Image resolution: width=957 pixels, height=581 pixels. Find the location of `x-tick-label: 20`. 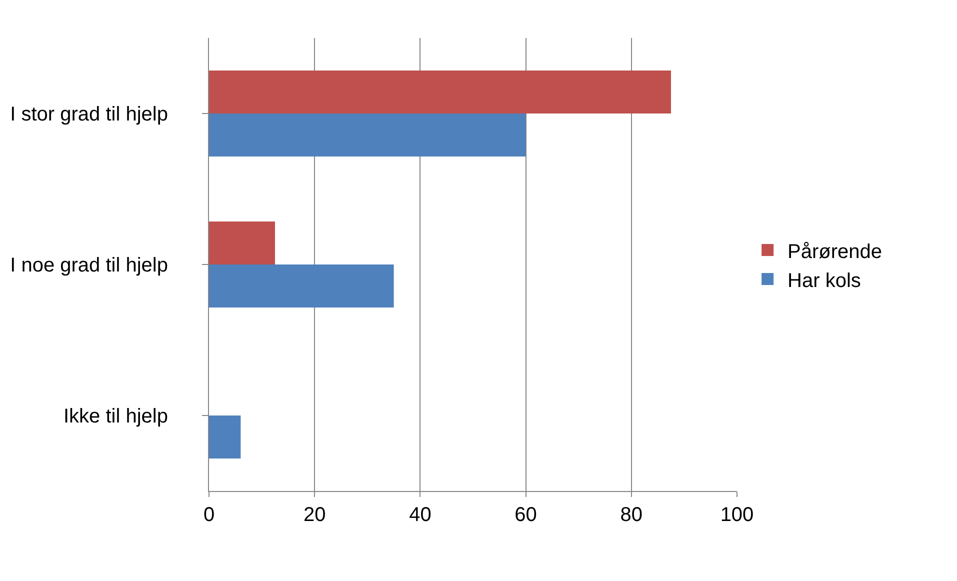

x-tick-label: 20 is located at coordinates (314, 515).